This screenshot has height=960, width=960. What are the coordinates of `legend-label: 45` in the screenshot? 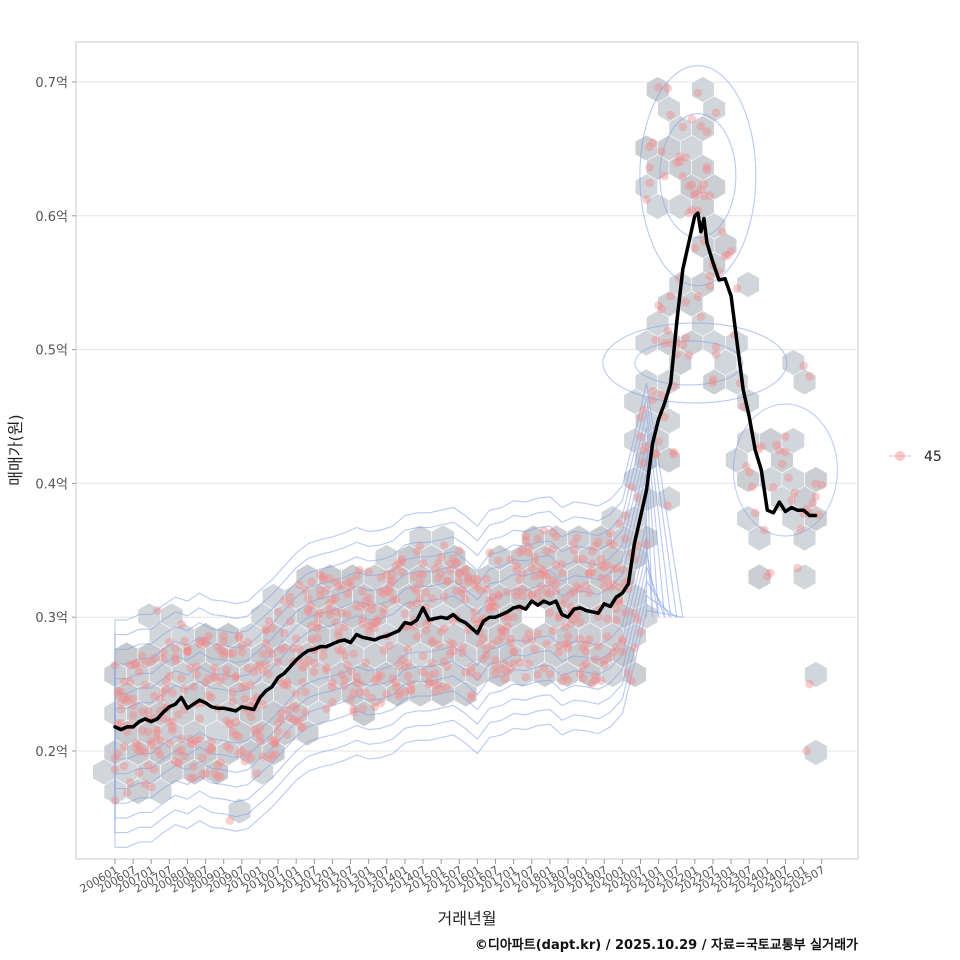 It's located at (933, 457).